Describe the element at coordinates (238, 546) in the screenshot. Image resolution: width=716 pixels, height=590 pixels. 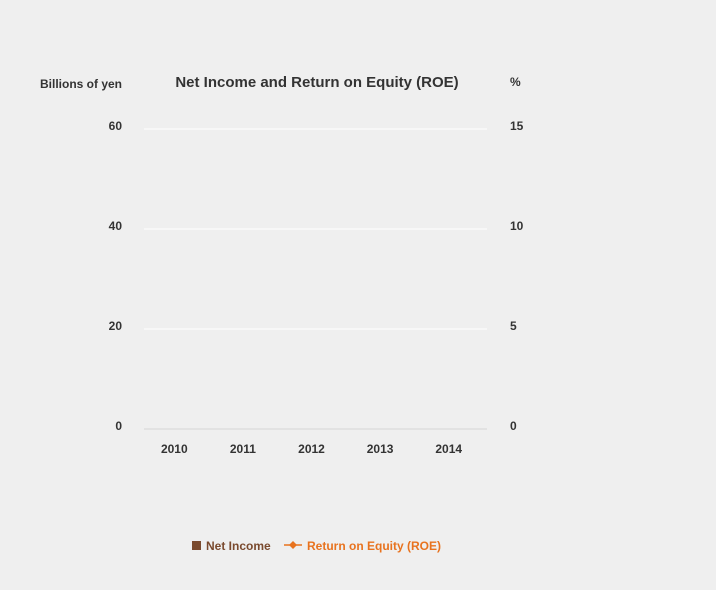
I see `legend-net-income-label: Net Income` at that location.